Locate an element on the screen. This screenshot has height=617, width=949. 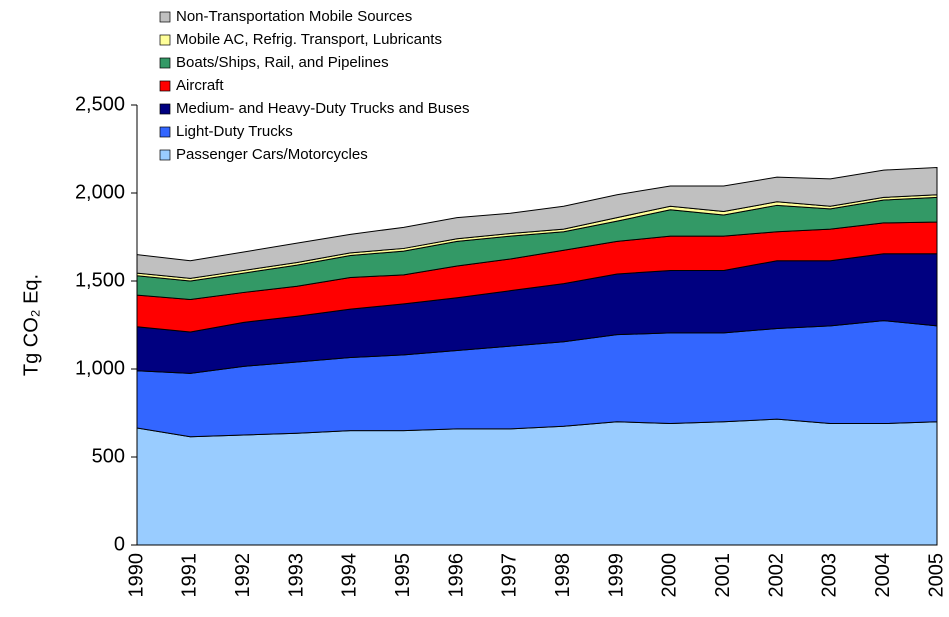
x-tick-label: 1990 is located at coordinates (136, 575).